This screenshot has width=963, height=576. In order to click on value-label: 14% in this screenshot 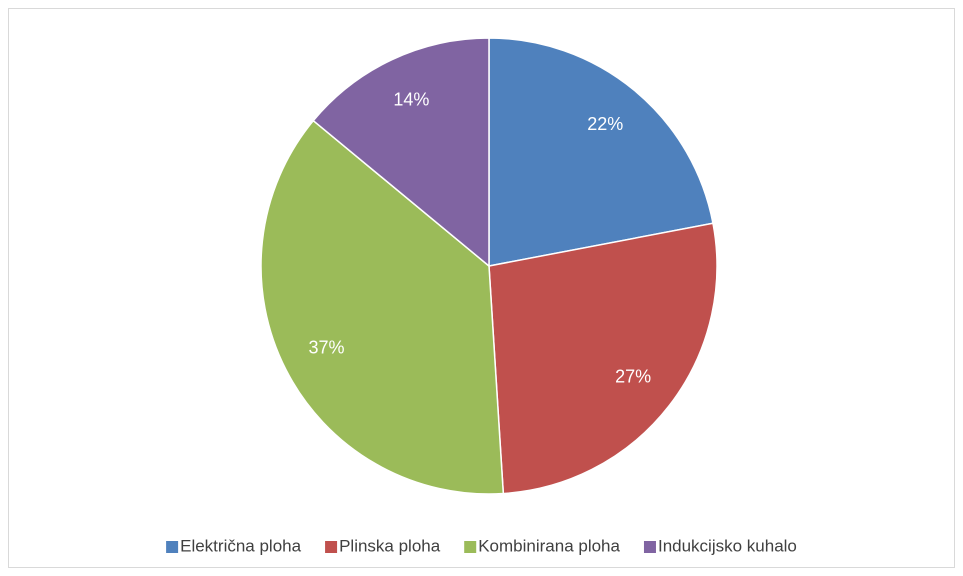, I will do `click(411, 100)`.